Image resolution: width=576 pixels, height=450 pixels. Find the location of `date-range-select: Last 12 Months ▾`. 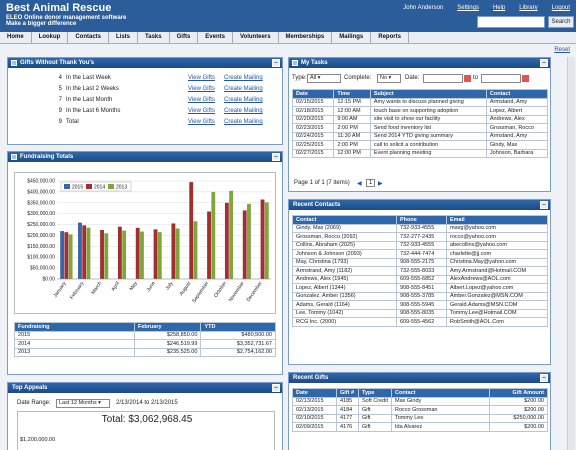

date-range-select: Last 12 Months ▾ is located at coordinates (83, 403).